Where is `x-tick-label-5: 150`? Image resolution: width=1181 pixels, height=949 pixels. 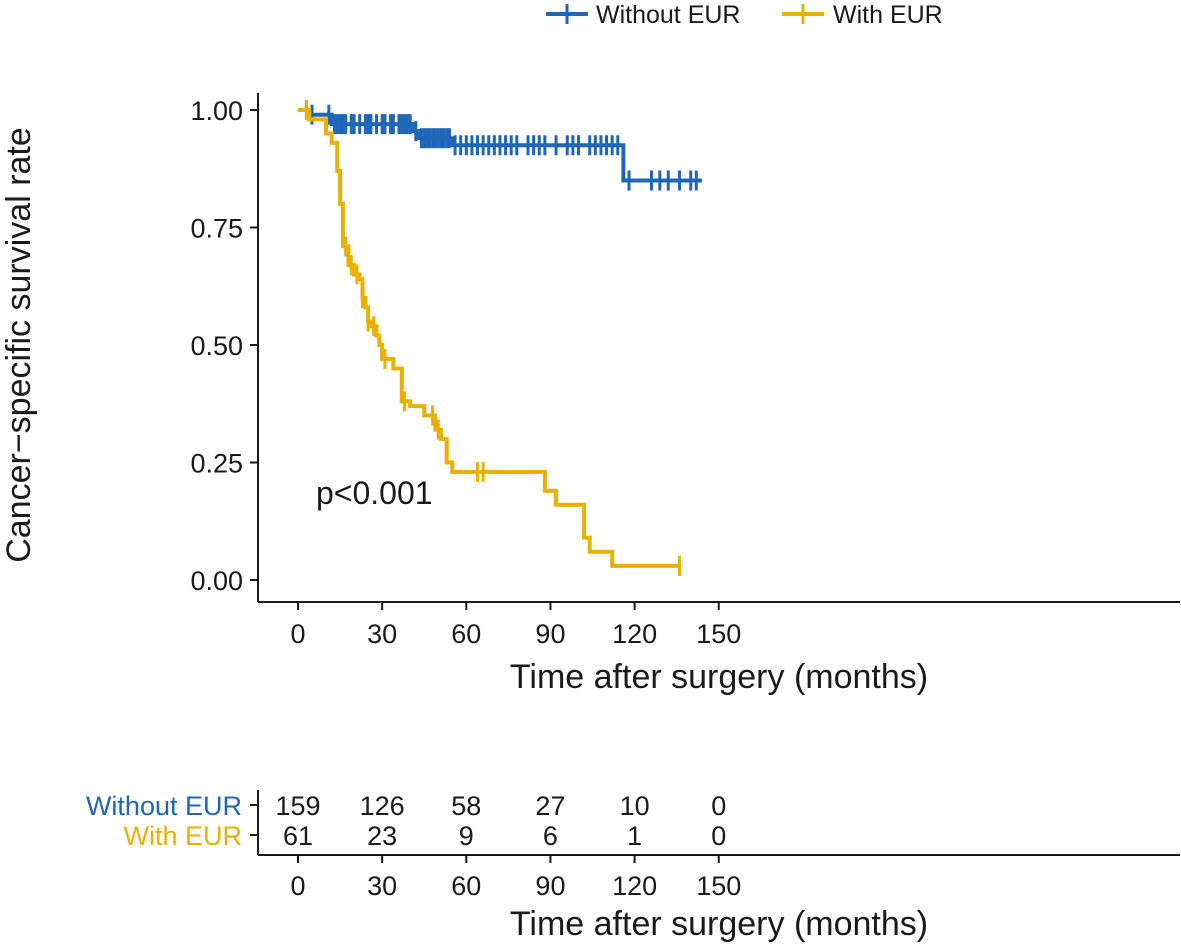
x-tick-label-5: 150 is located at coordinates (718, 634).